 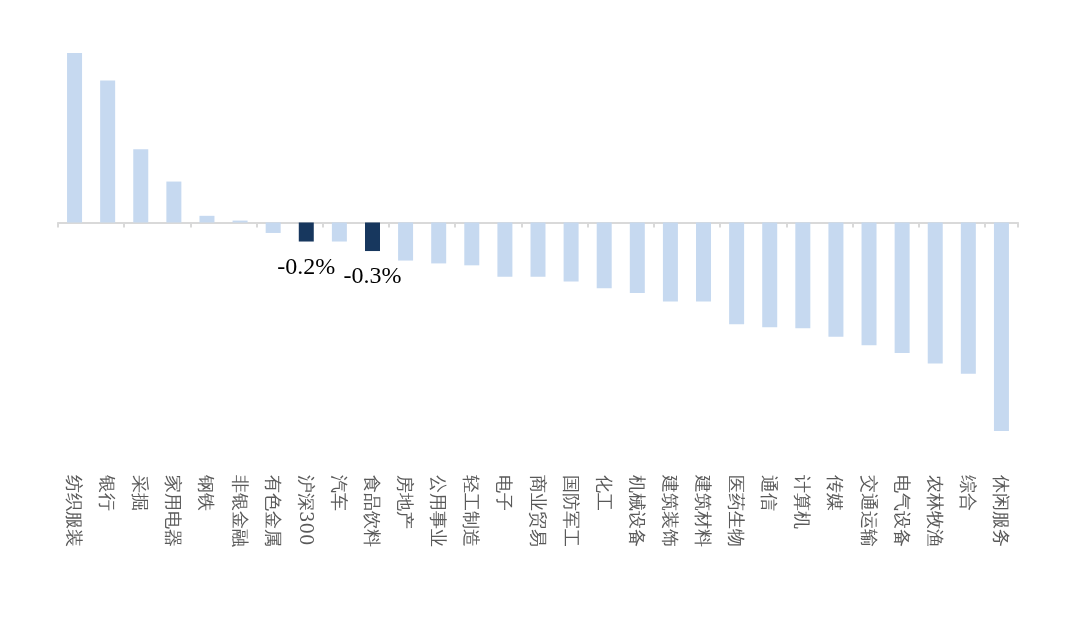 I want to click on x-tick-label: 电子, so click(x=505, y=493).